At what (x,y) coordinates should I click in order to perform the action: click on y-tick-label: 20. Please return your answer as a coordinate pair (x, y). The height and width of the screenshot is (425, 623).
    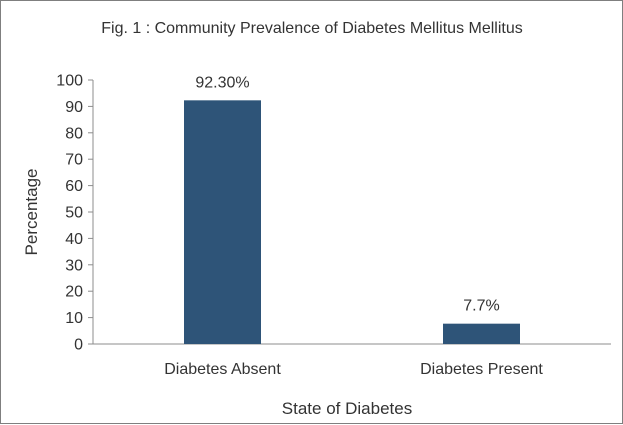
    Looking at the image, I should click on (74, 292).